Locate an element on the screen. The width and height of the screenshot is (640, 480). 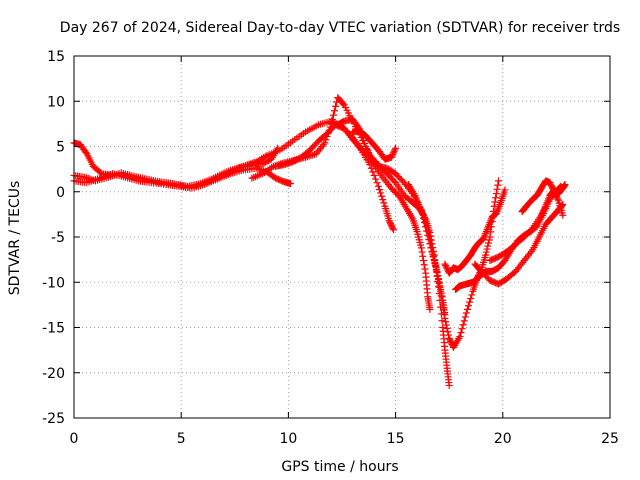
y-tick-label: 10 is located at coordinates (56, 102).